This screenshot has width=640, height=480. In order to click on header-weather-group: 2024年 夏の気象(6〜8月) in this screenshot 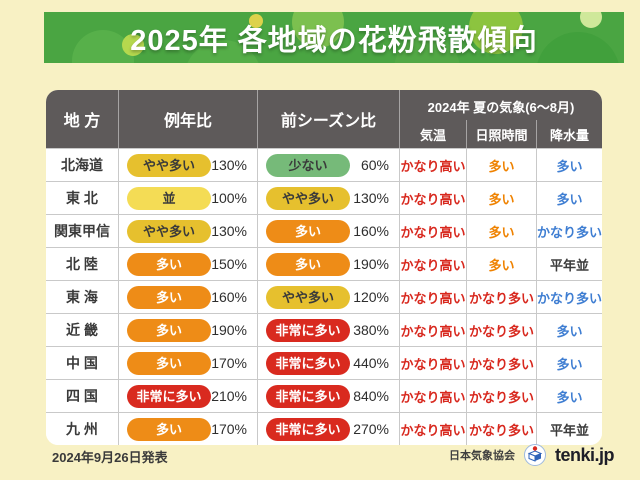, I will do `click(500, 105)`.